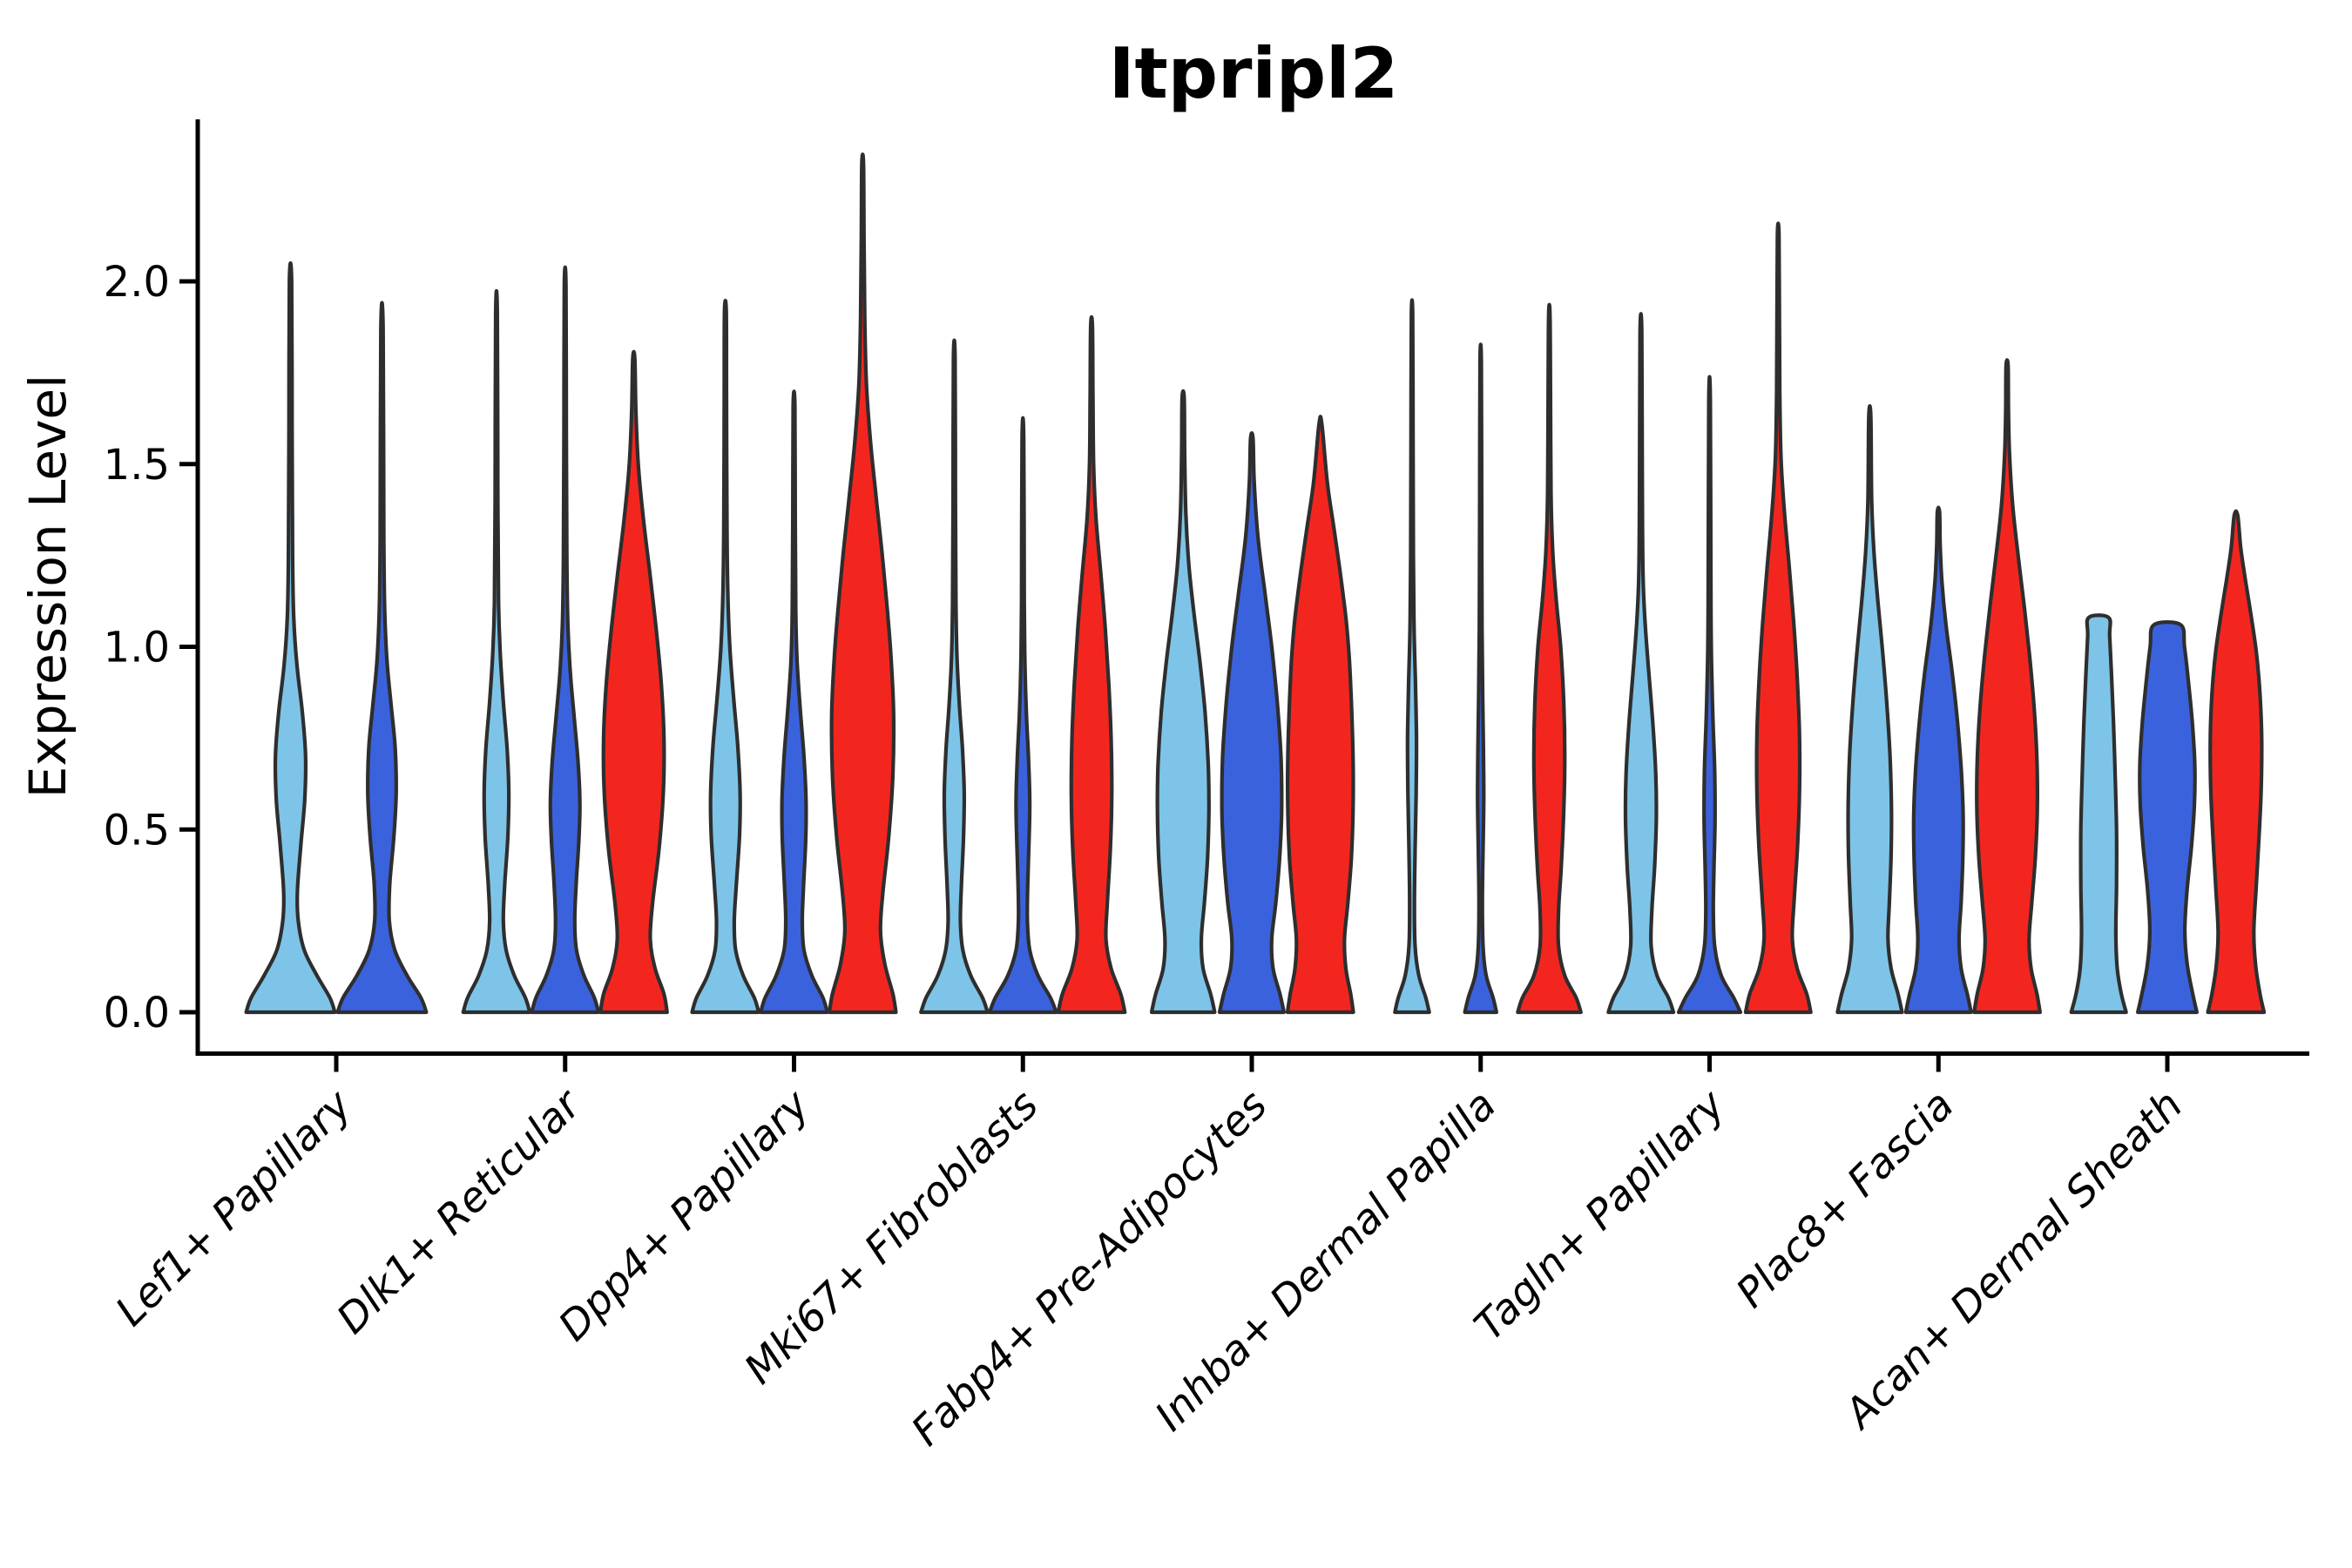  What do you see at coordinates (137, 465) in the screenshot?
I see `y-tick-label-1.5: 1.5` at bounding box center [137, 465].